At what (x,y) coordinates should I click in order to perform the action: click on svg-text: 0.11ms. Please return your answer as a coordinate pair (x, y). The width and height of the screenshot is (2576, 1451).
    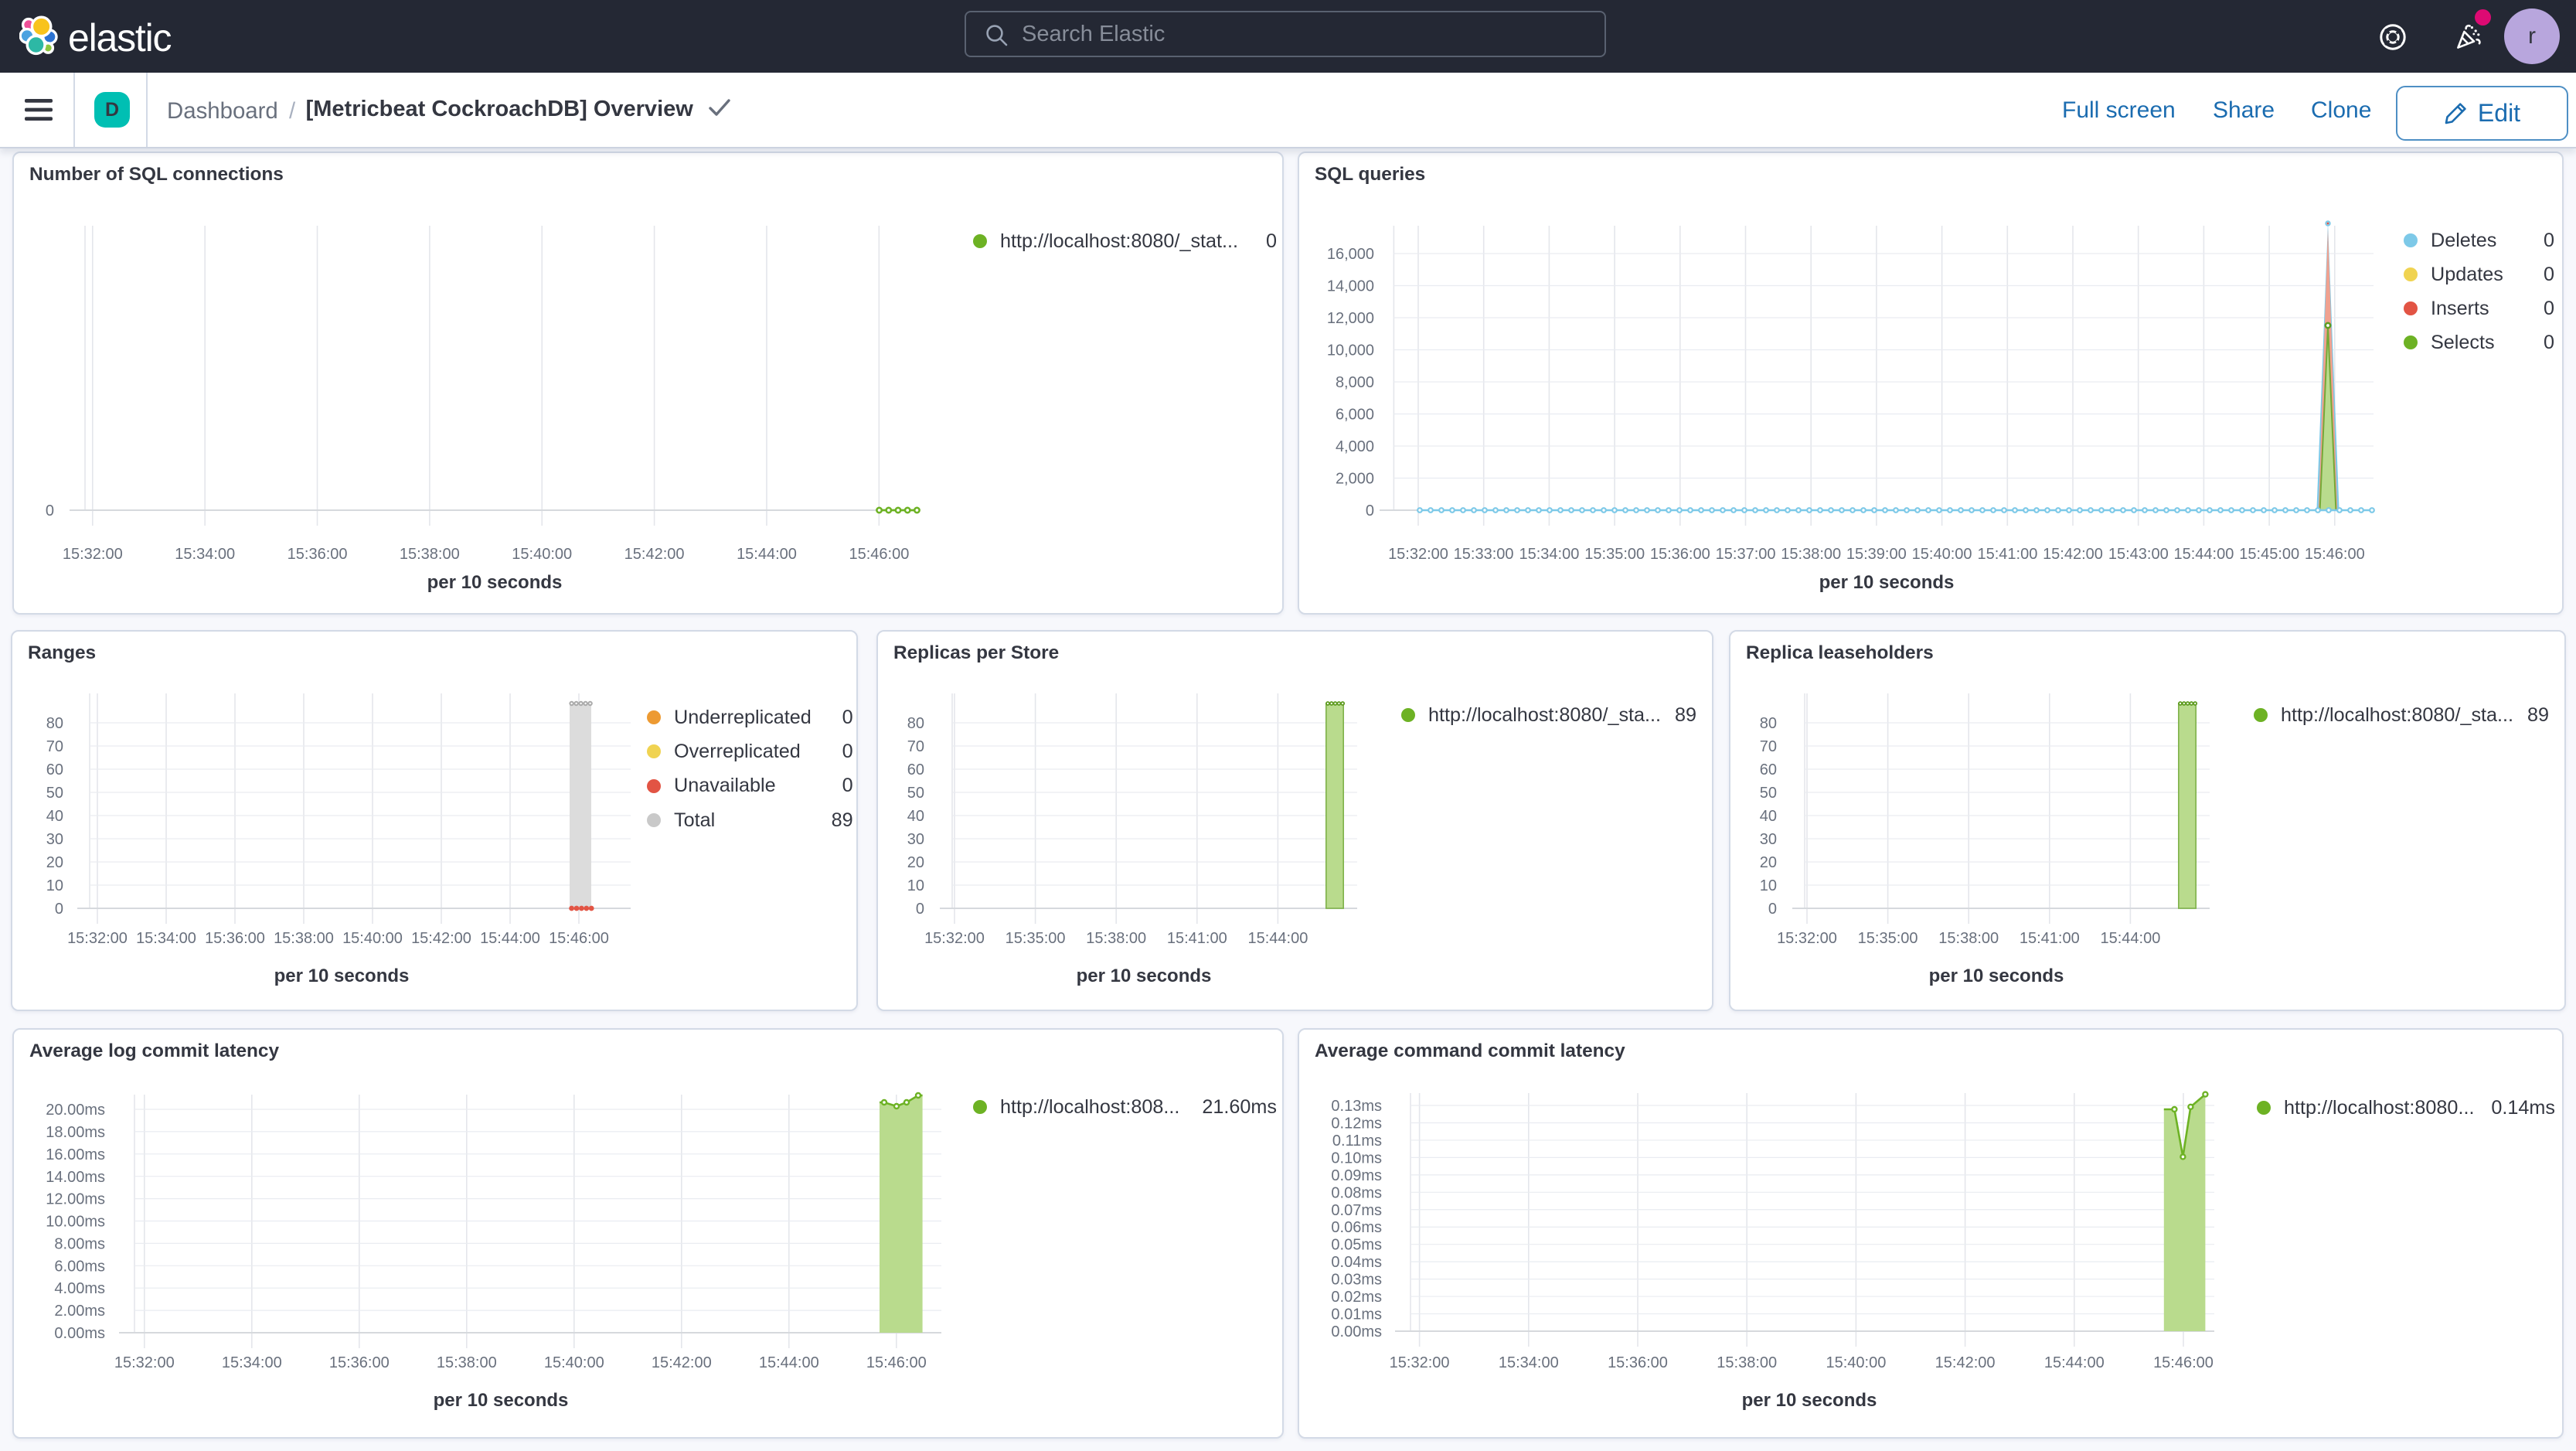
    Looking at the image, I should click on (1357, 1141).